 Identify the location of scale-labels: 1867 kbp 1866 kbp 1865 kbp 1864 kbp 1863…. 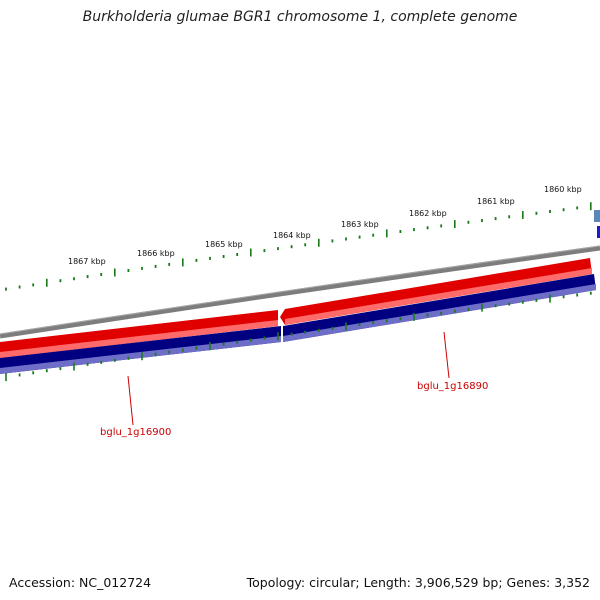
(325, 225).